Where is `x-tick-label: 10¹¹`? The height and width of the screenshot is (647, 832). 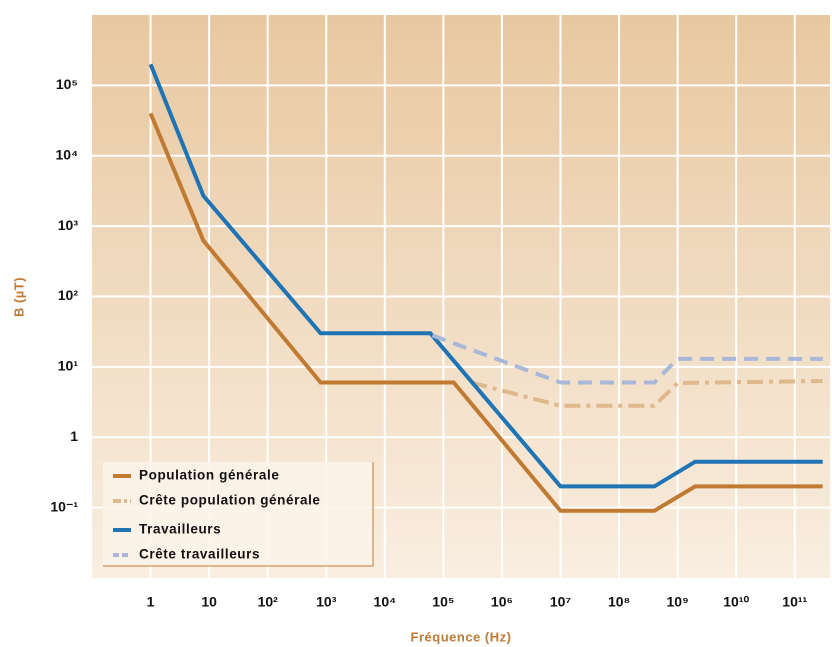
x-tick-label: 10¹¹ is located at coordinates (794, 602).